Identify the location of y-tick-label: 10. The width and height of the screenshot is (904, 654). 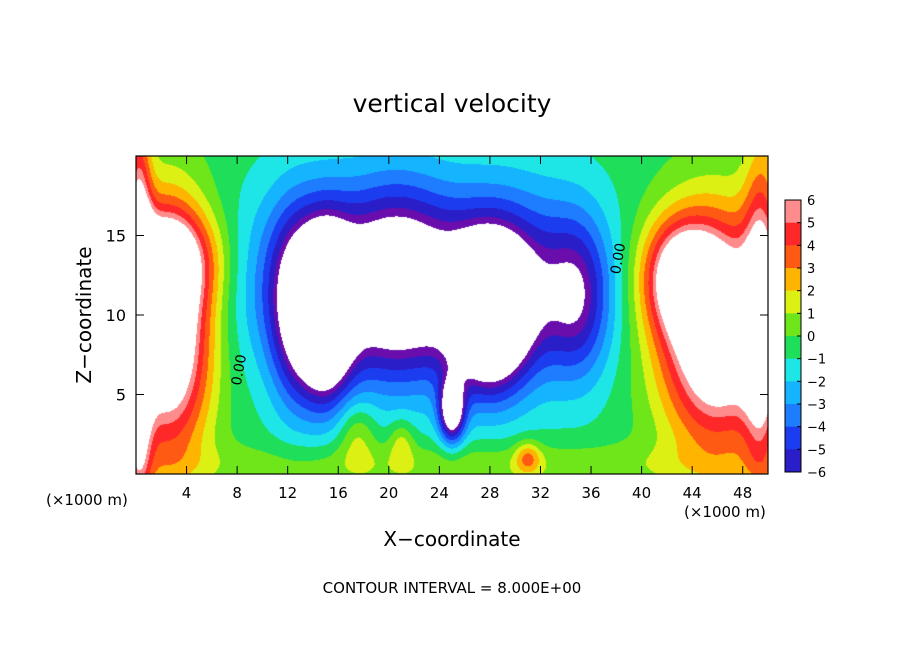
(116, 315).